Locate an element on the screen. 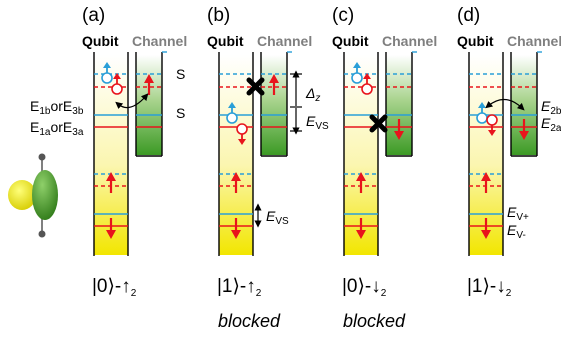 Image resolution: width=561 pixels, height=339 pixels. panel-a: S S is located at coordinates (139, 153).